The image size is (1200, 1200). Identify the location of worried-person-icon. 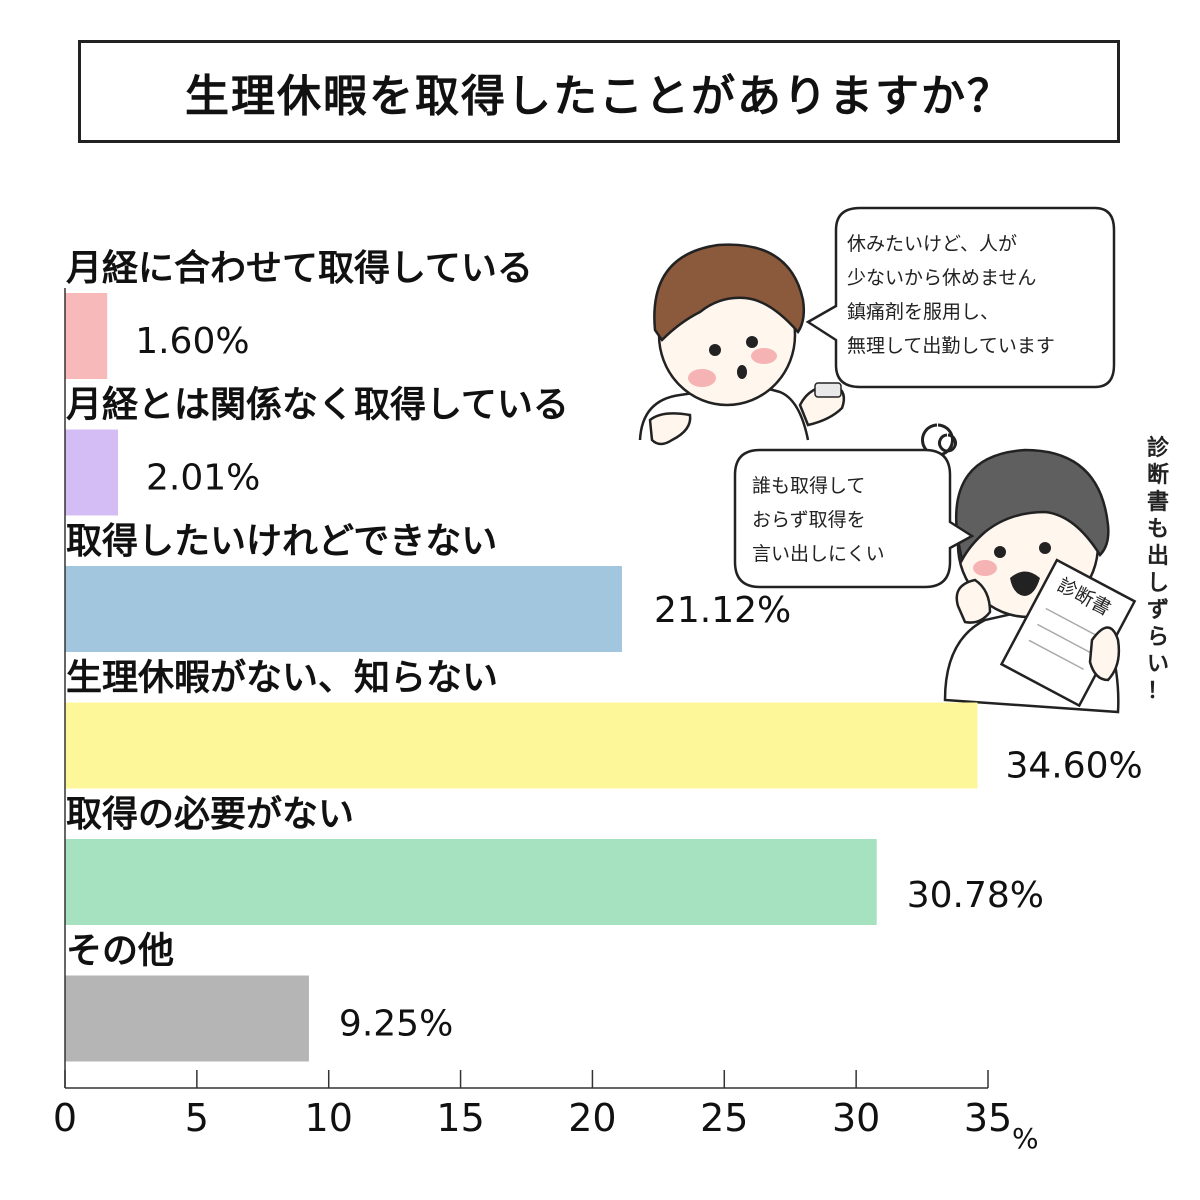
(742, 344).